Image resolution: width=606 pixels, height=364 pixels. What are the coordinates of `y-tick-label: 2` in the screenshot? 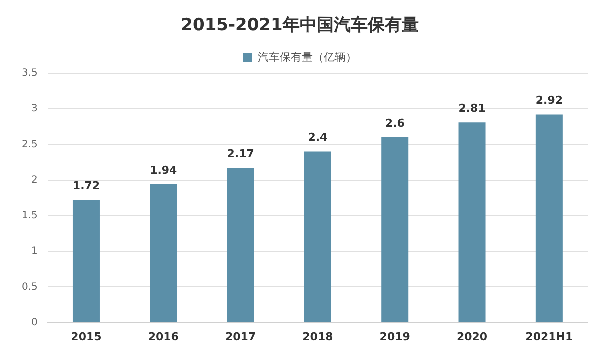 It's located at (35, 180).